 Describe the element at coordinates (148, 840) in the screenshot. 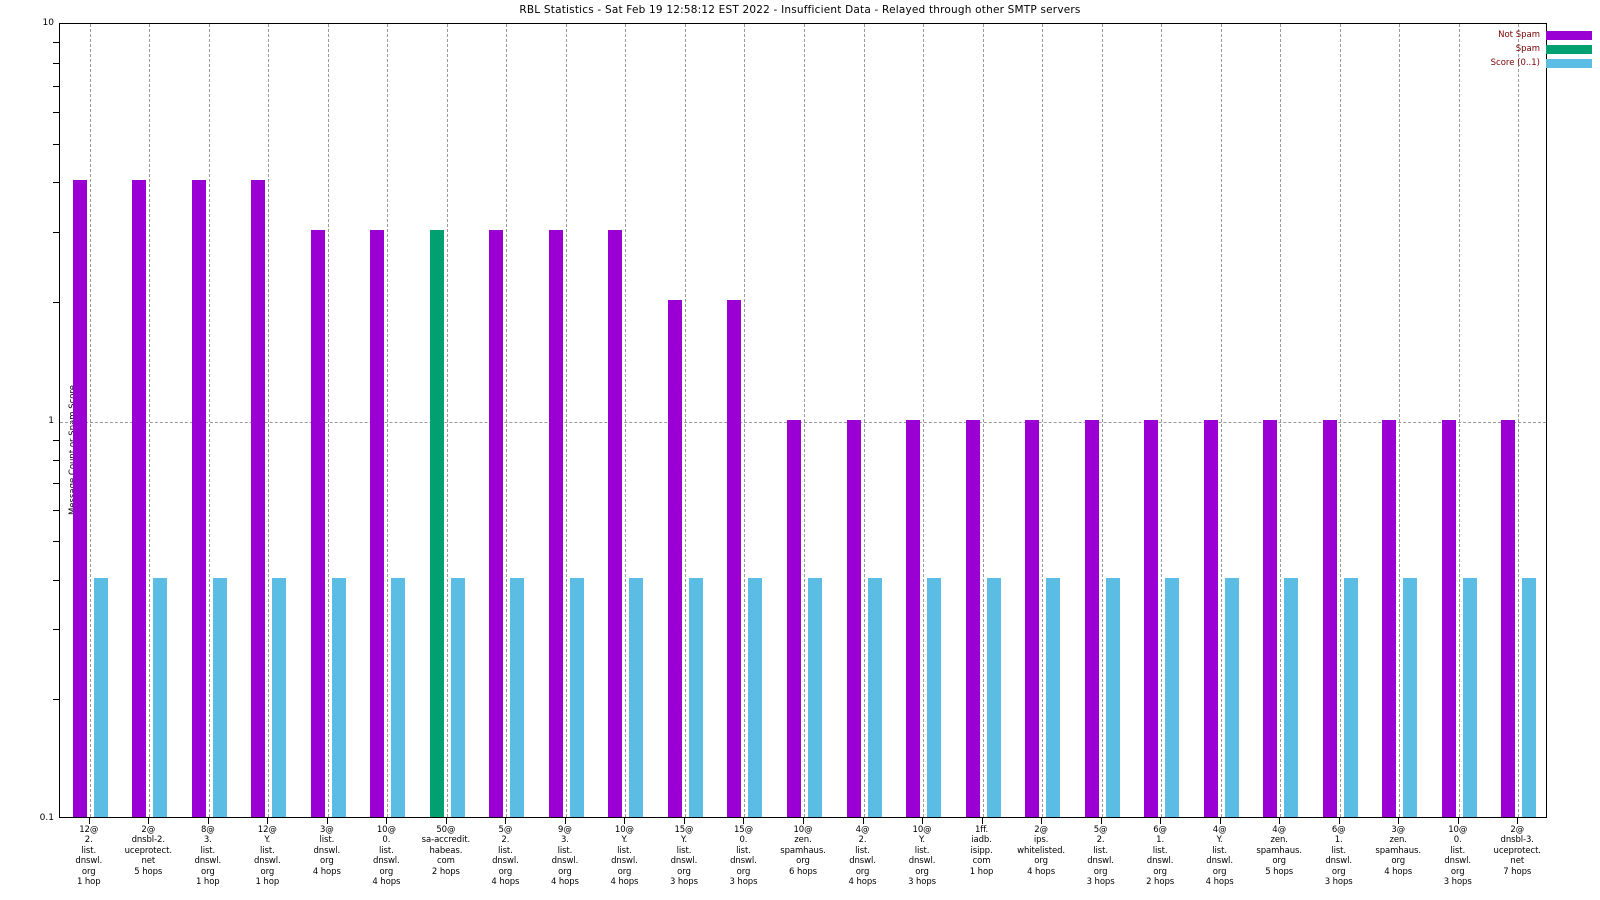

I see `x-axis-category-label-line: dnsbl-2.` at that location.